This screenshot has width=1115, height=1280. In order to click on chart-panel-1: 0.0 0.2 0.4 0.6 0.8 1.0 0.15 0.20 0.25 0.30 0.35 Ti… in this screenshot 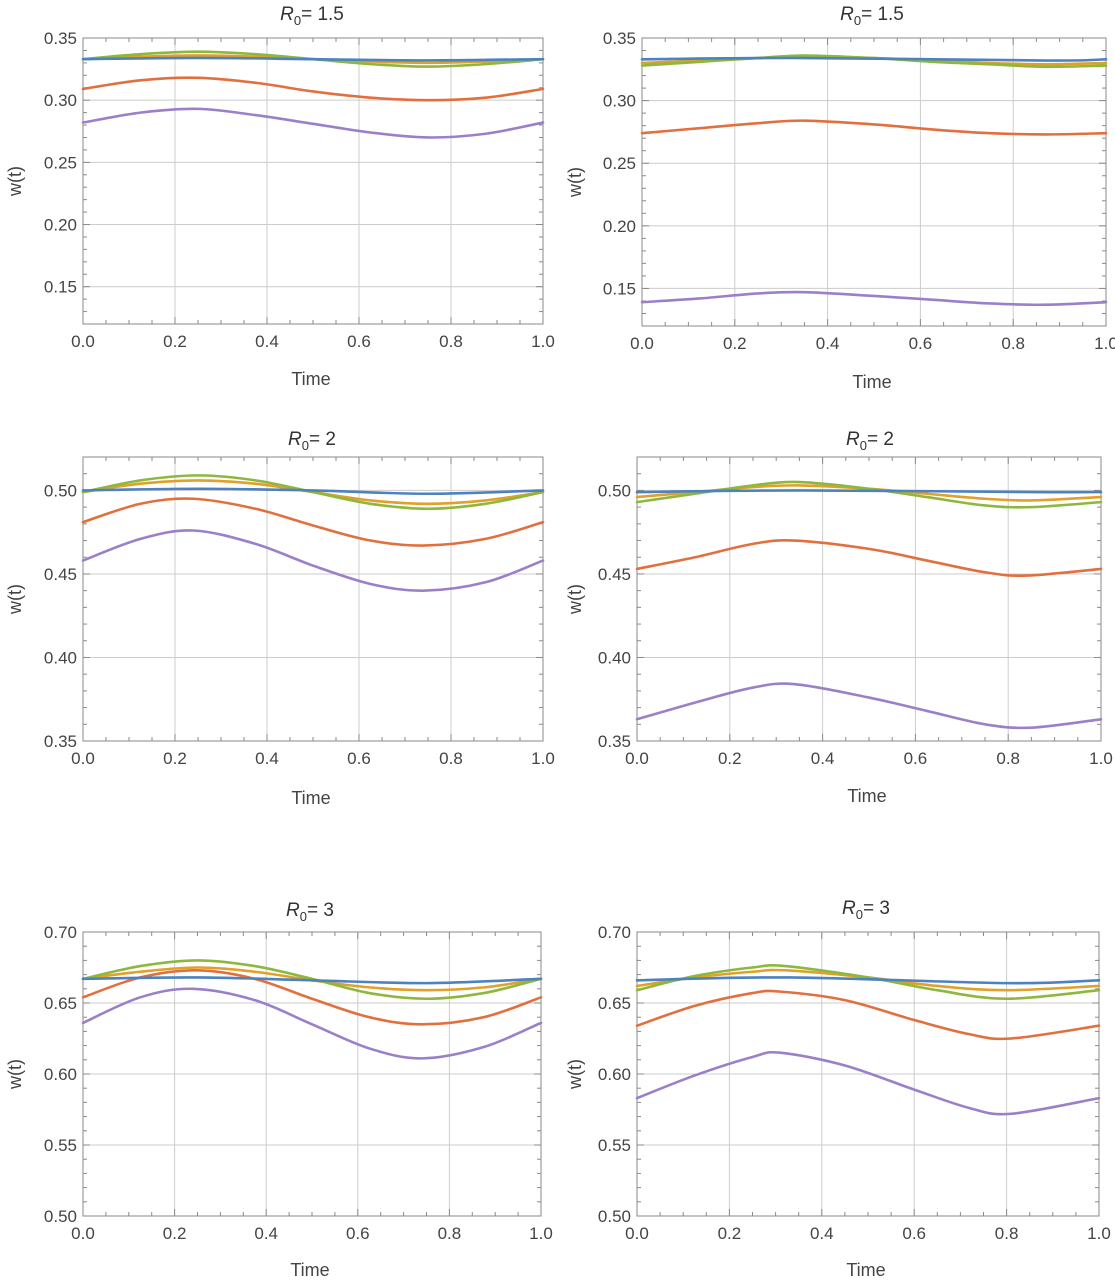, I will do `click(280, 196)`.